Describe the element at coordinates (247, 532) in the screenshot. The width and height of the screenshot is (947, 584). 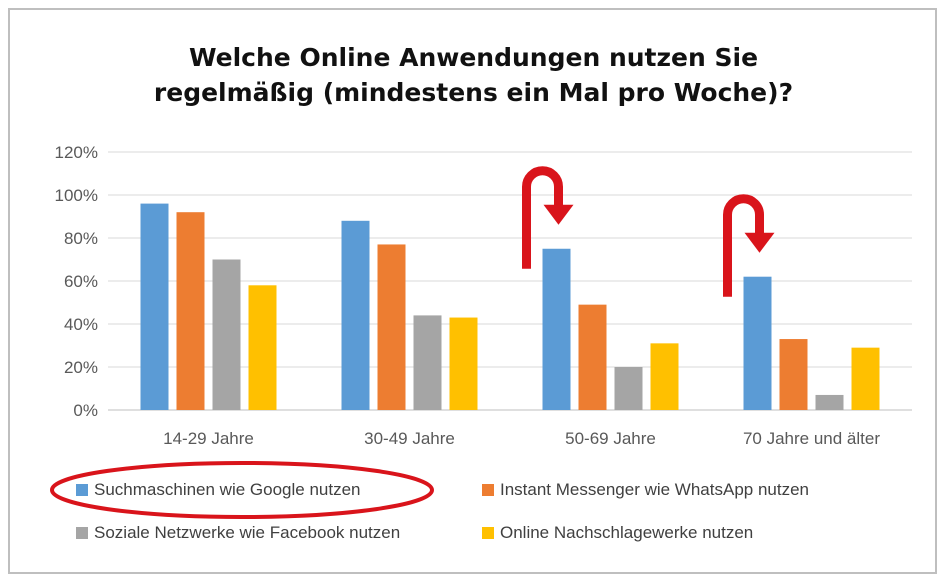
I see `legend-label: Soziale Netzwerke wie Facebook nutzen` at that location.